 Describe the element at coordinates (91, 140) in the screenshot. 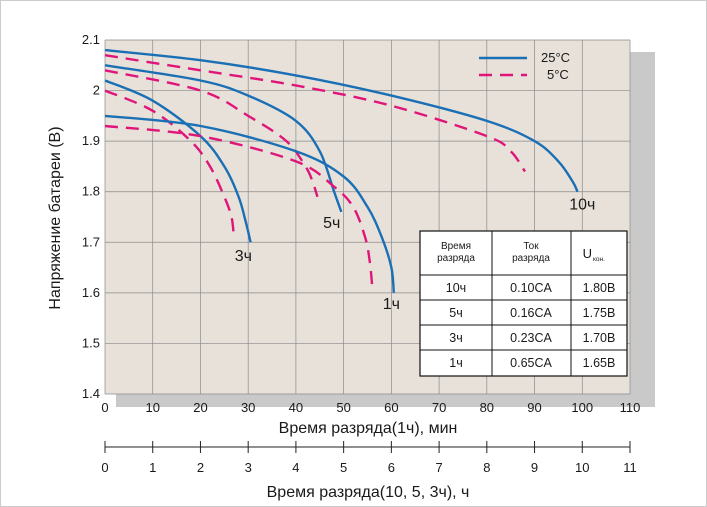

I see `y-tick-label: 1.9` at that location.